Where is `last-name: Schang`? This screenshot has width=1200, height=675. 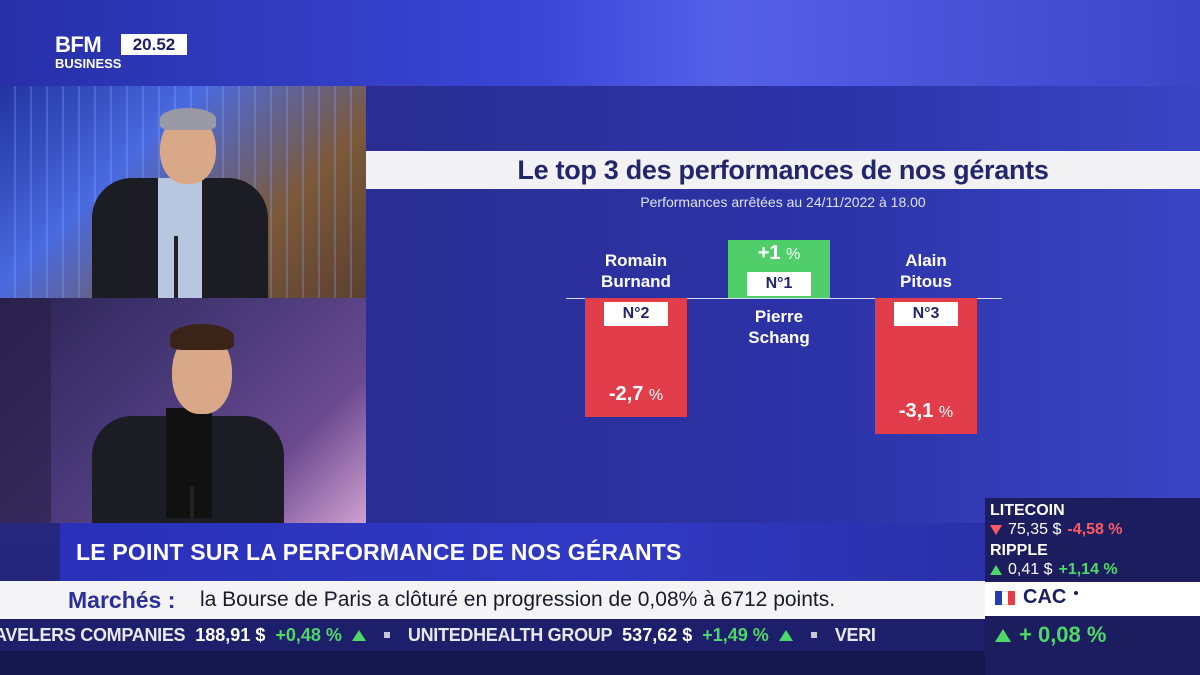 last-name: Schang is located at coordinates (779, 337).